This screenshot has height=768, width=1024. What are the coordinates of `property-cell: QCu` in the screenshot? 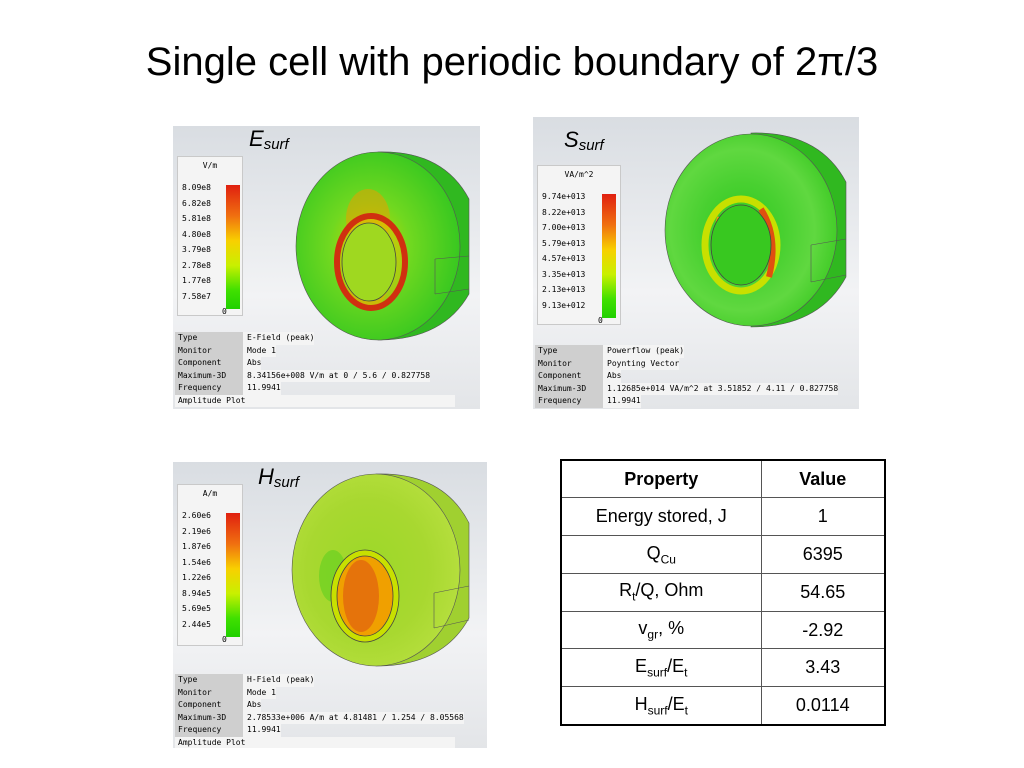 It's located at (661, 554).